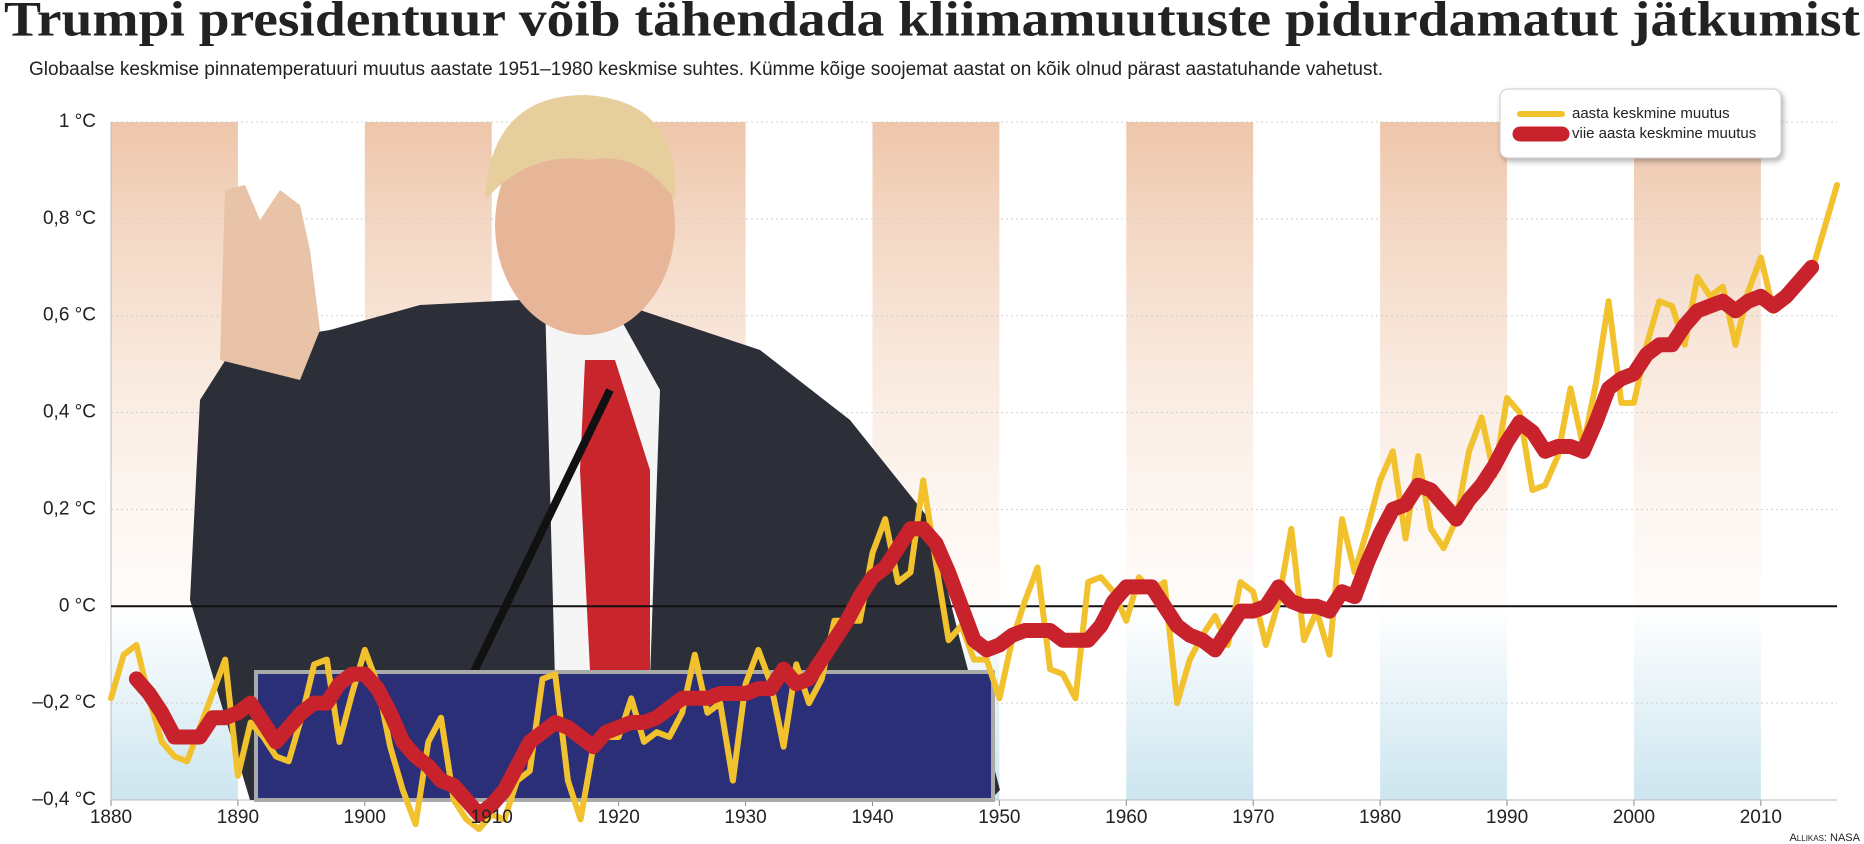 Image resolution: width=1864 pixels, height=844 pixels. What do you see at coordinates (1634, 817) in the screenshot?
I see `x-tick-label: 2000` at bounding box center [1634, 817].